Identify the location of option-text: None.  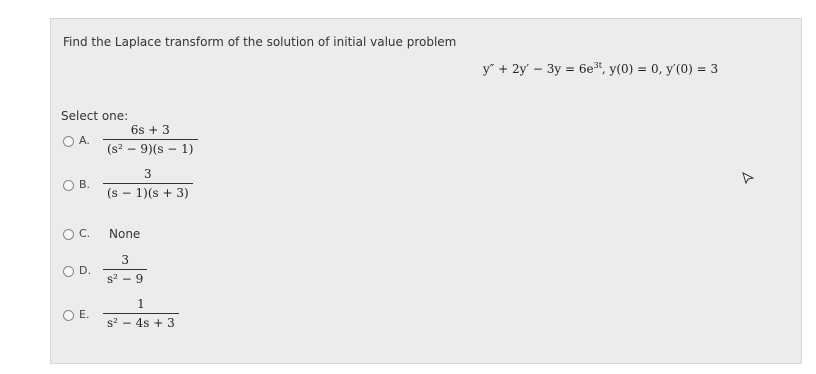
(125, 234).